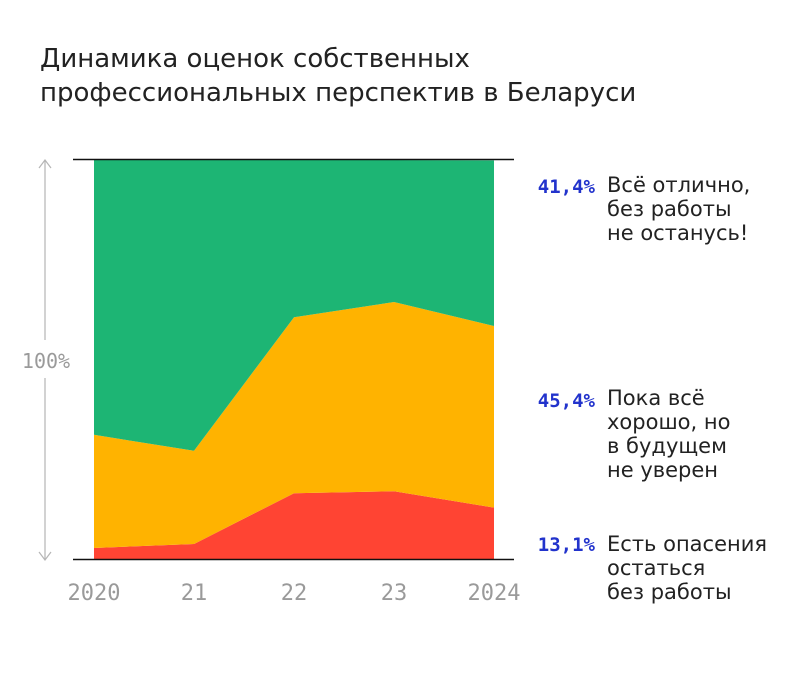 This screenshot has height=680, width=800. What do you see at coordinates (494, 593) in the screenshot?
I see `x-tick-label: 2024` at bounding box center [494, 593].